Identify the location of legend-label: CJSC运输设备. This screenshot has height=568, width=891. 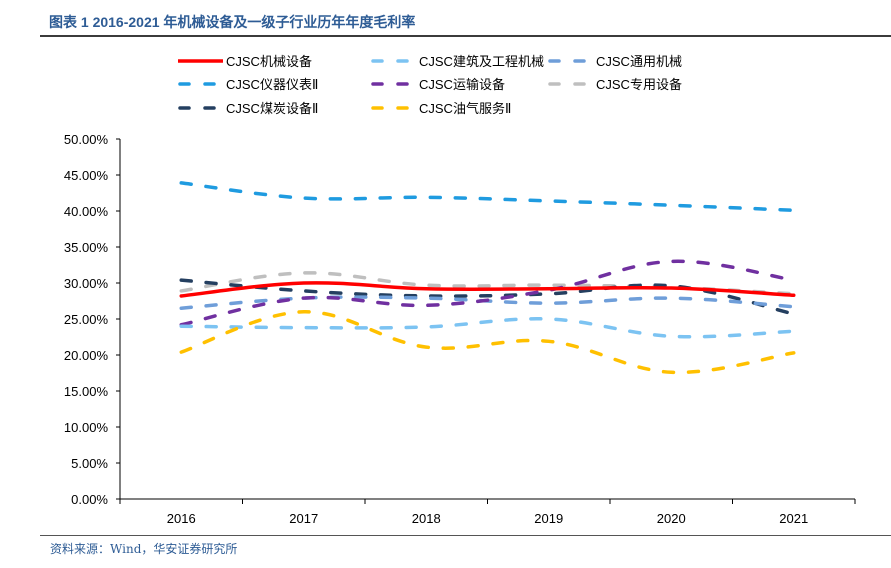
(462, 84).